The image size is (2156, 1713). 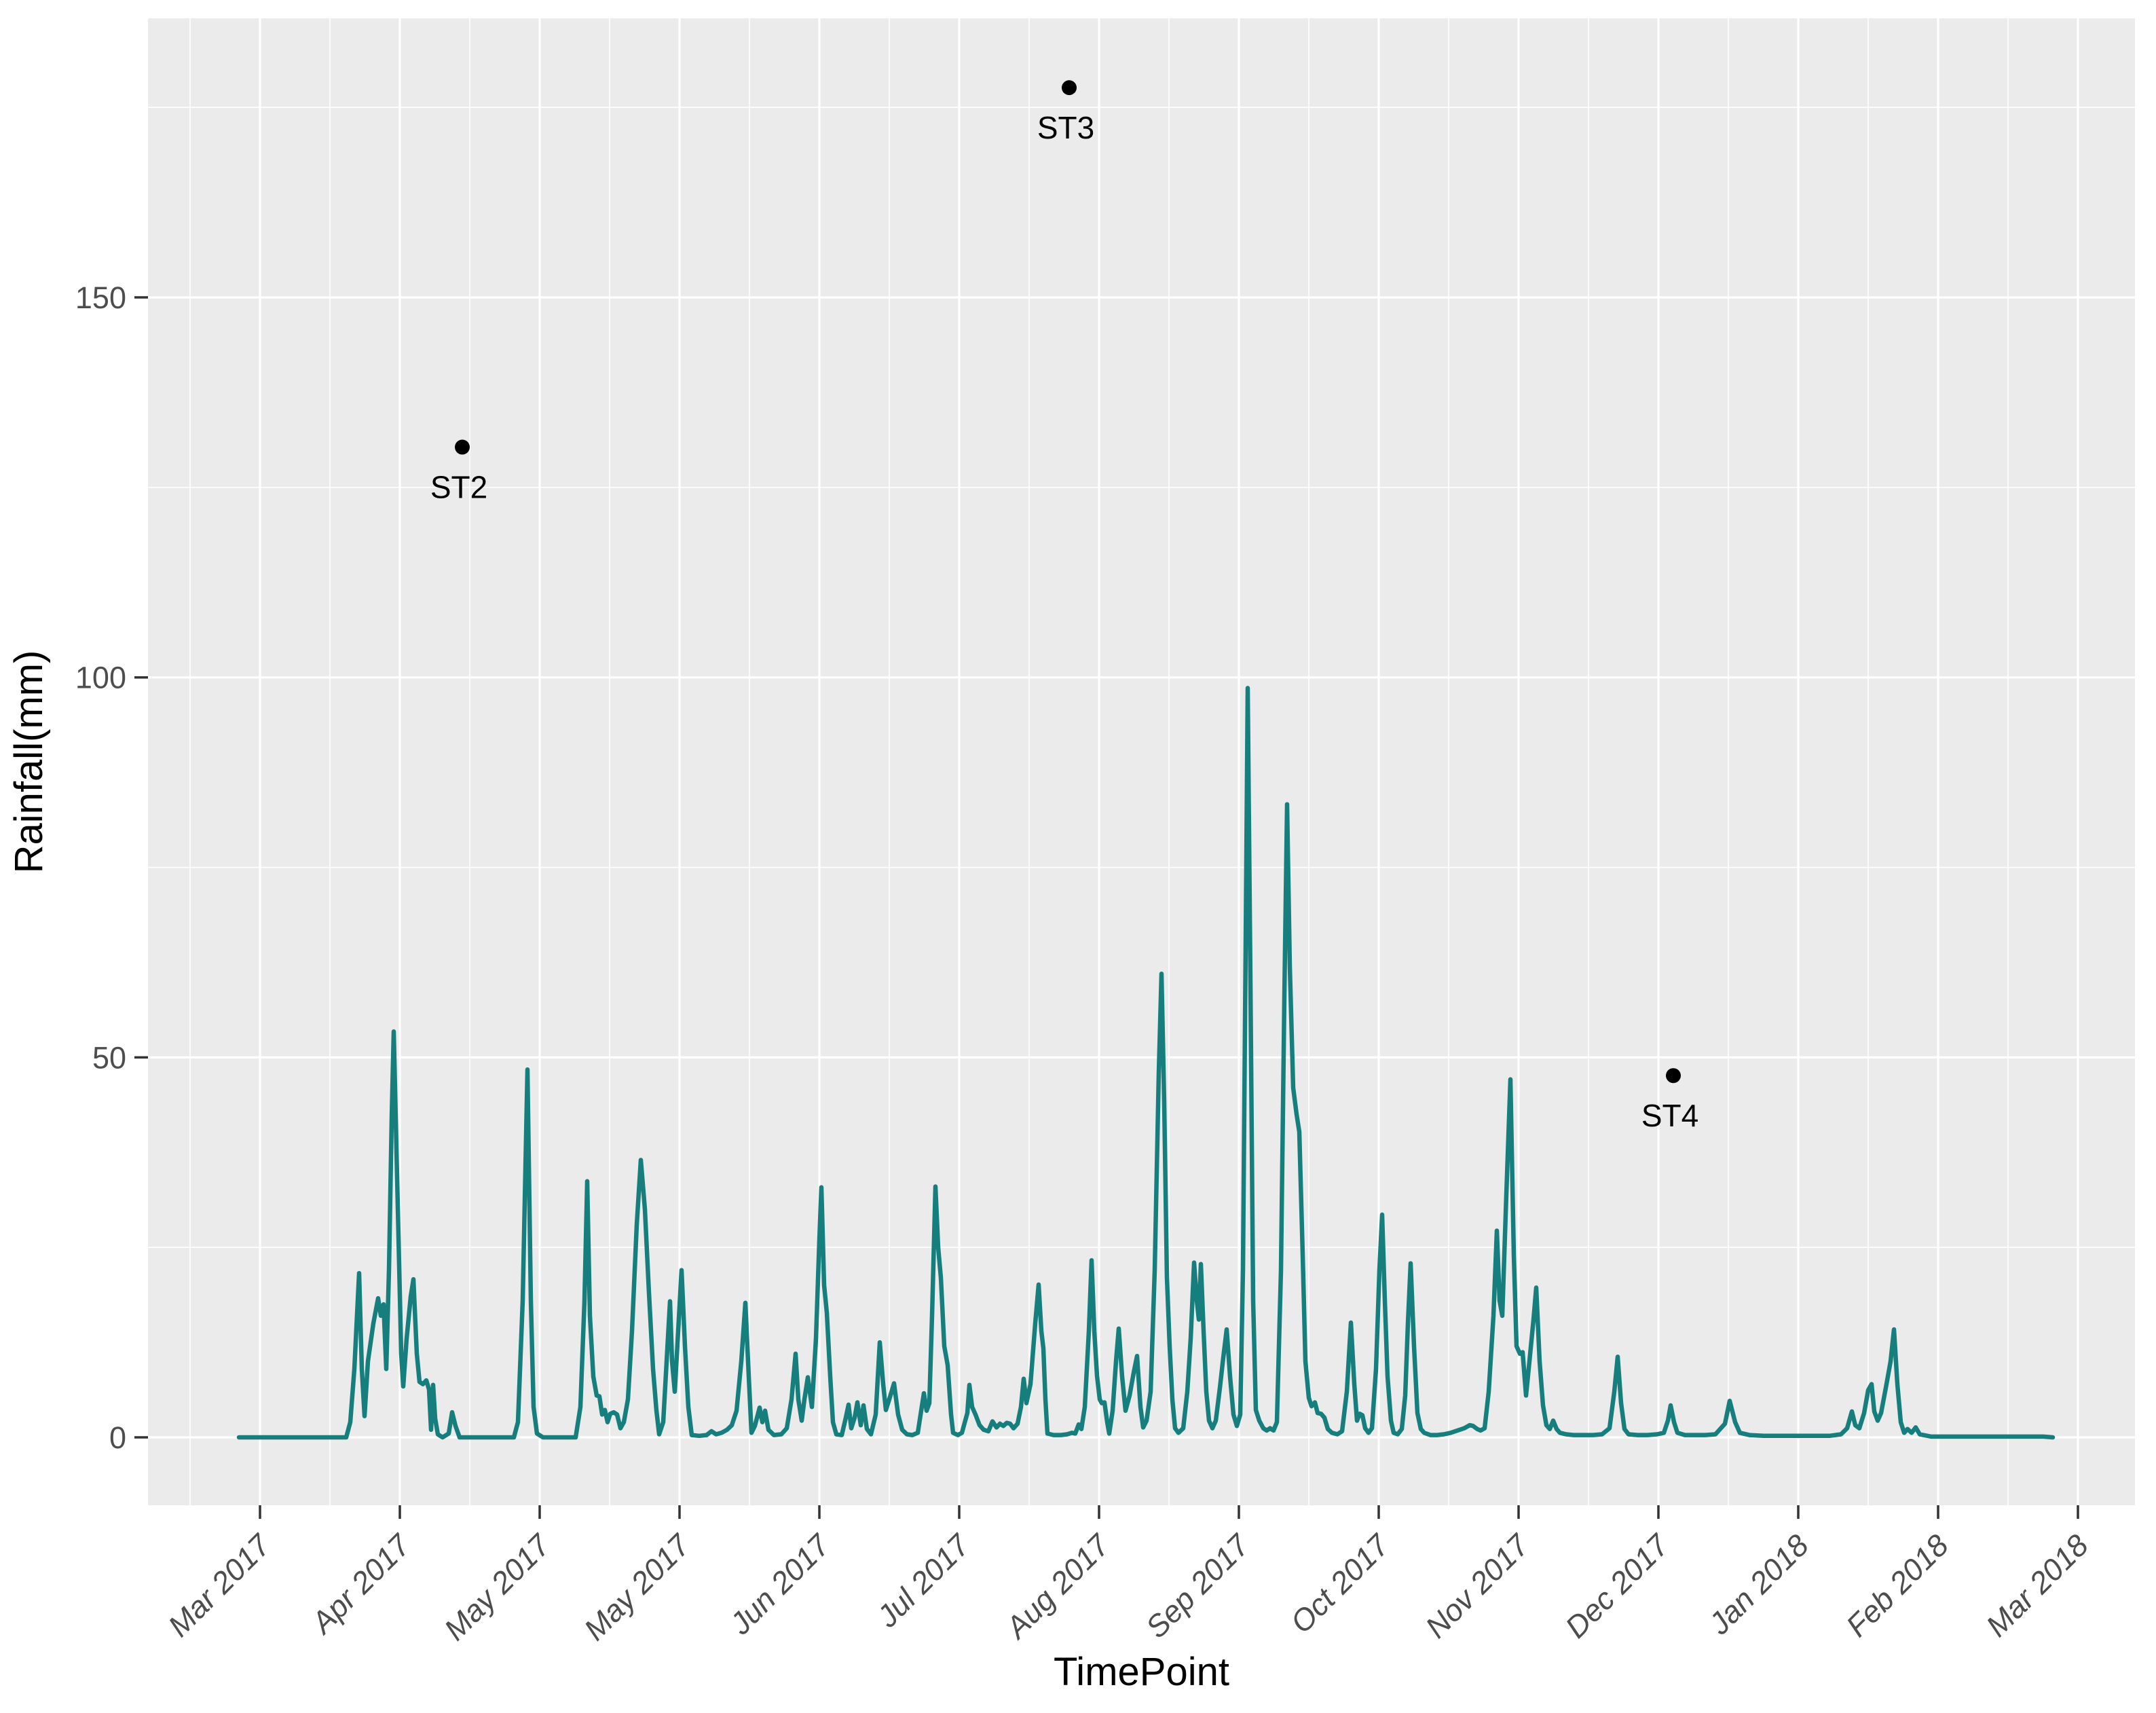 What do you see at coordinates (29, 762) in the screenshot?
I see `y-axis-title: Rainfall(mm)` at bounding box center [29, 762].